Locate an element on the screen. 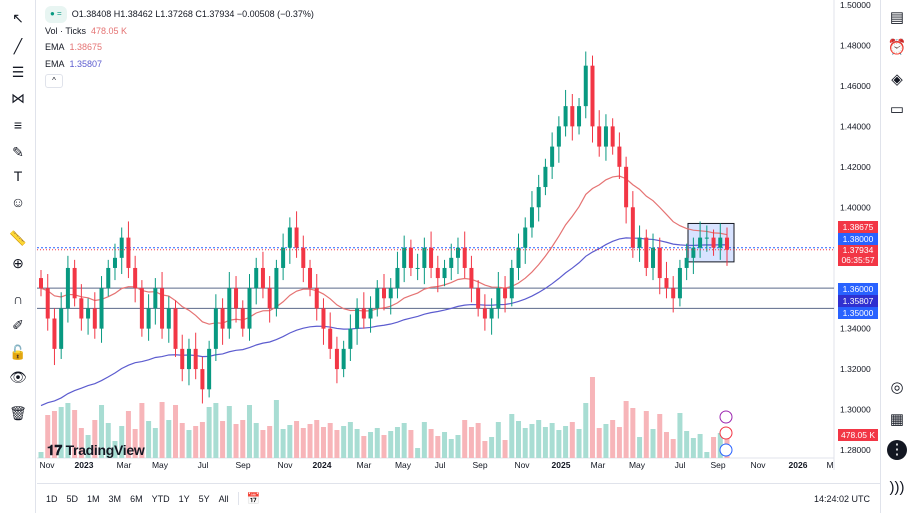 This screenshot has height=513, width=912. ema2-value: 1.35807 is located at coordinates (86, 63).